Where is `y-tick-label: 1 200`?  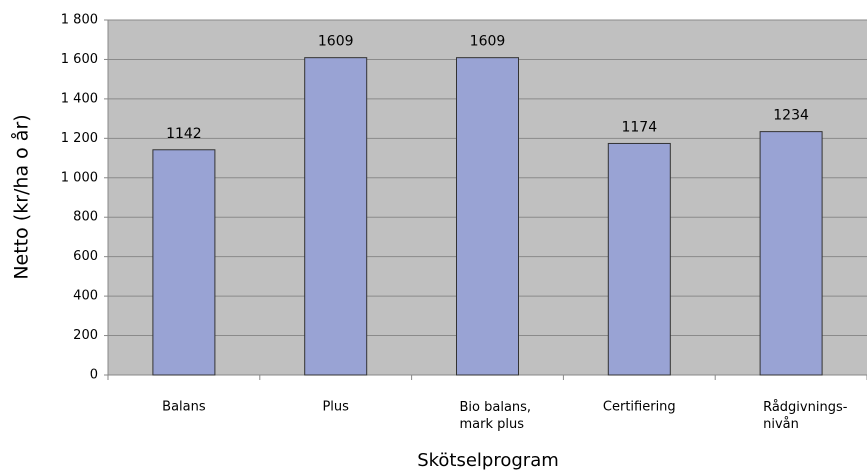
y-tick-label: 1 200 is located at coordinates (79, 138).